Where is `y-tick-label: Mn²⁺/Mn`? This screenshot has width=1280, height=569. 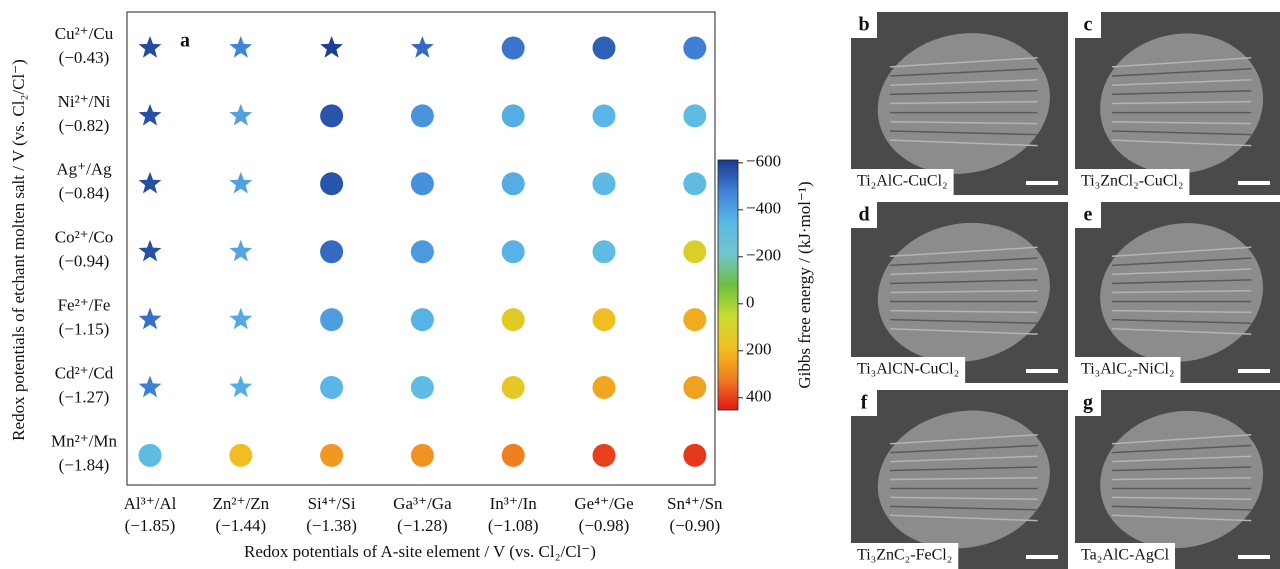
y-tick-label: Mn²⁺/Mn is located at coordinates (84, 440).